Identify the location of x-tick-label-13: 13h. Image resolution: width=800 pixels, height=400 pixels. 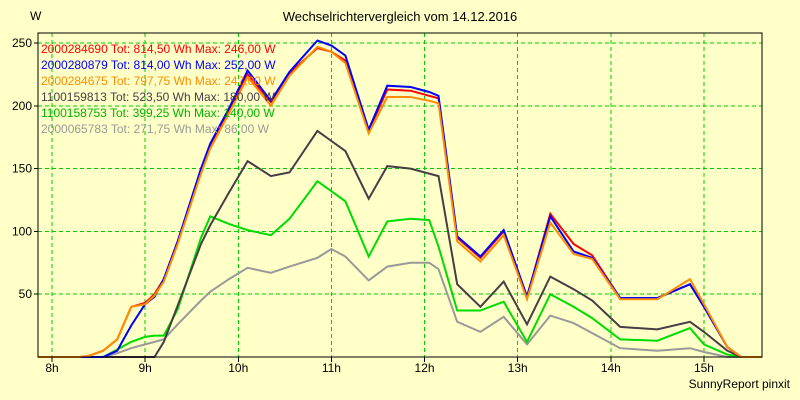
(518, 368).